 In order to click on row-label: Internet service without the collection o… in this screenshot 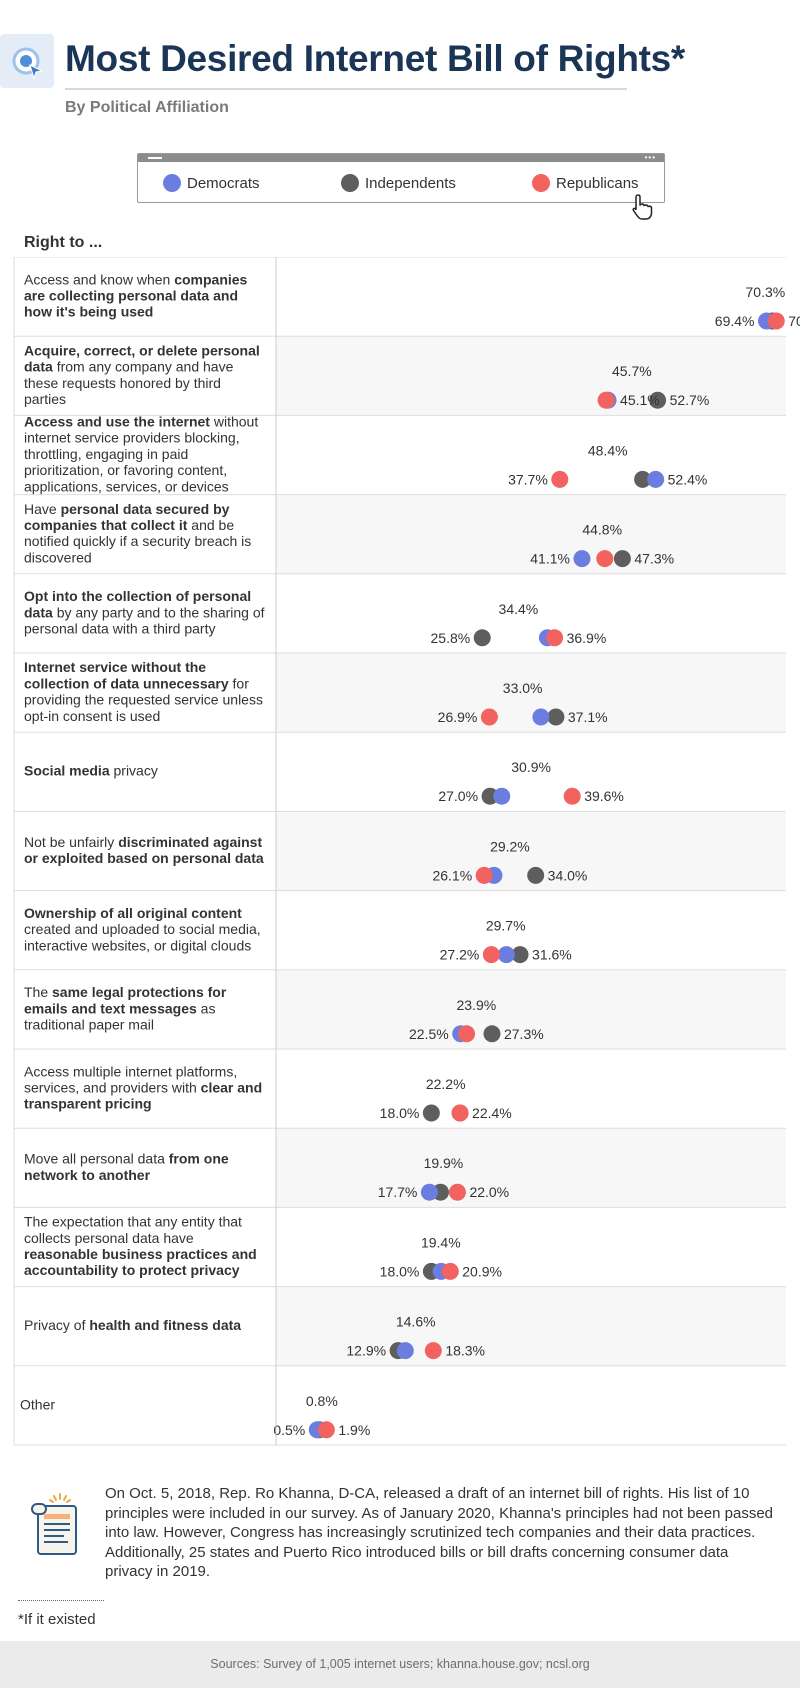, I will do `click(143, 691)`.